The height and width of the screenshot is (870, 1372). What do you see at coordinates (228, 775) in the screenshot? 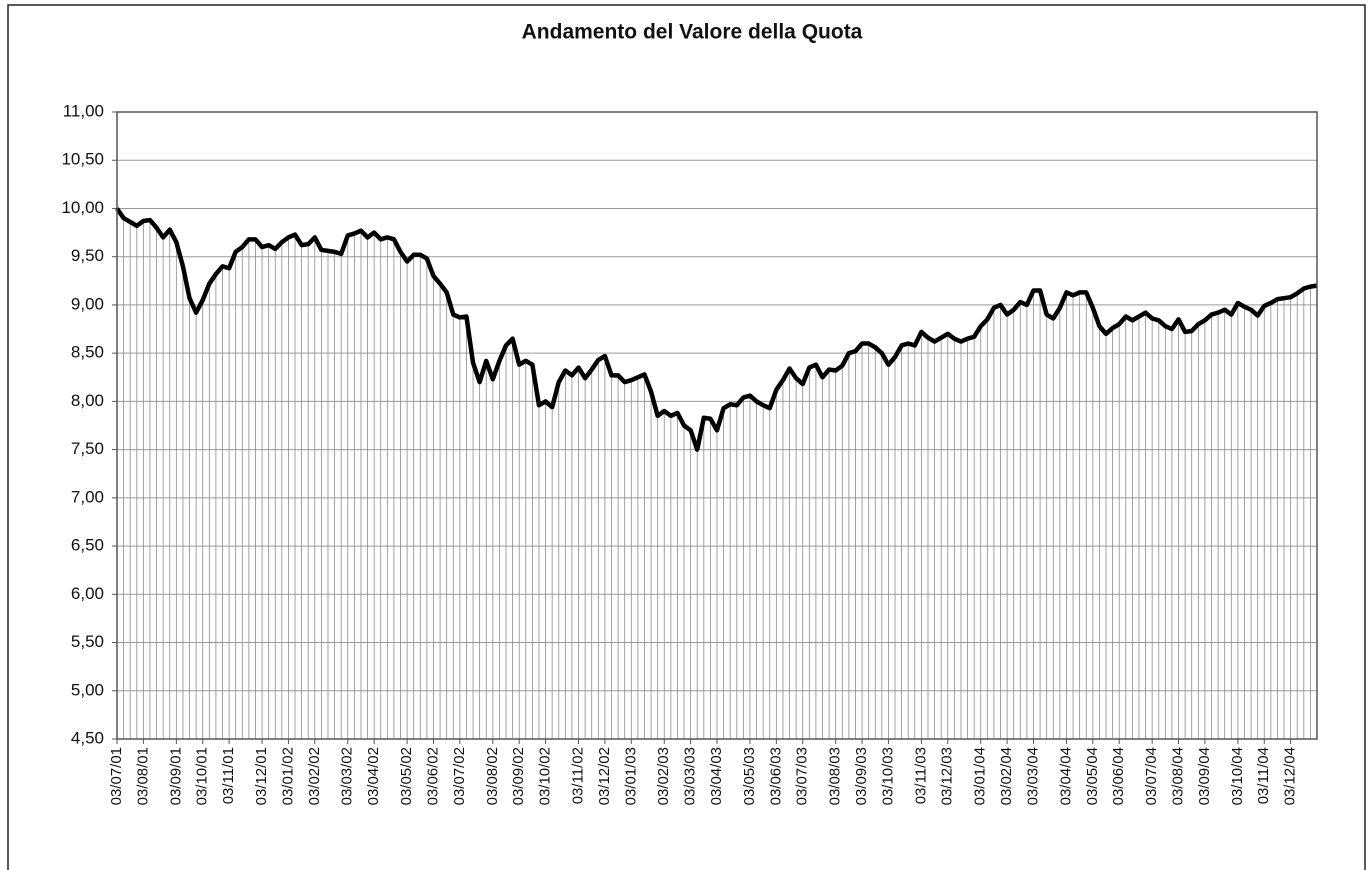
I see `x-tick-label: 03/11/01` at bounding box center [228, 775].